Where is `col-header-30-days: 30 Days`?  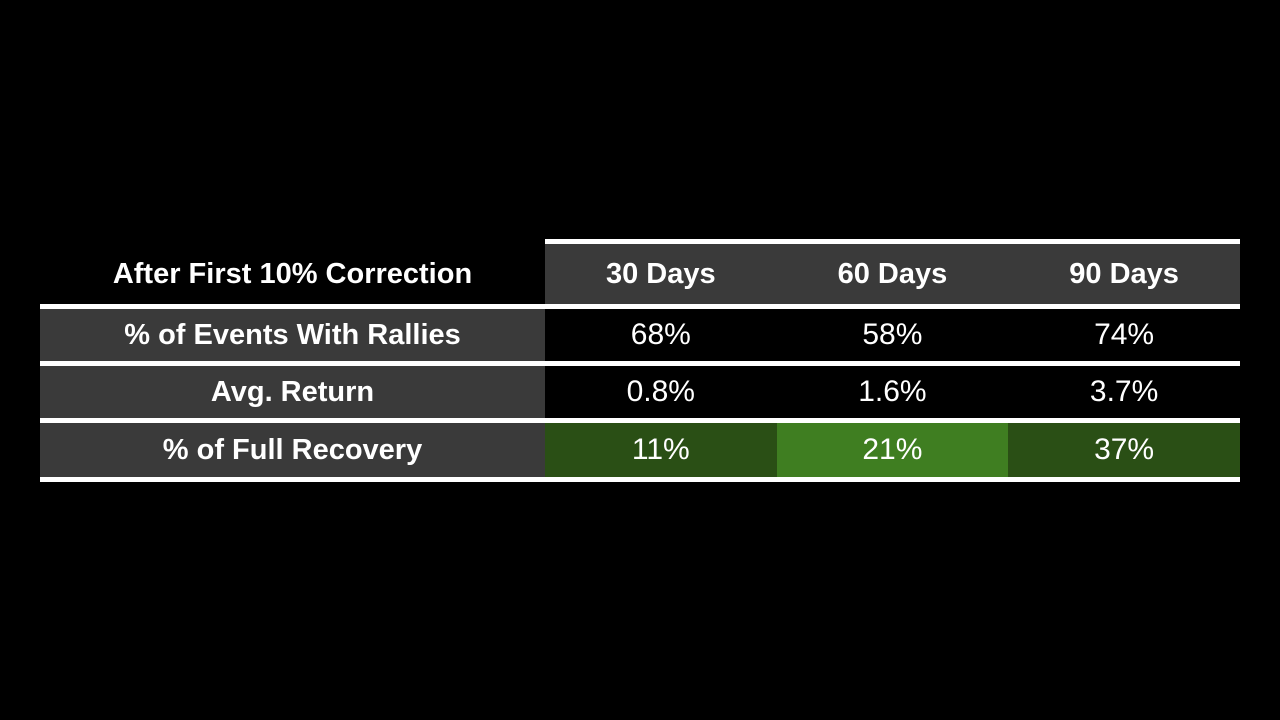 col-header-30-days: 30 Days is located at coordinates (661, 274).